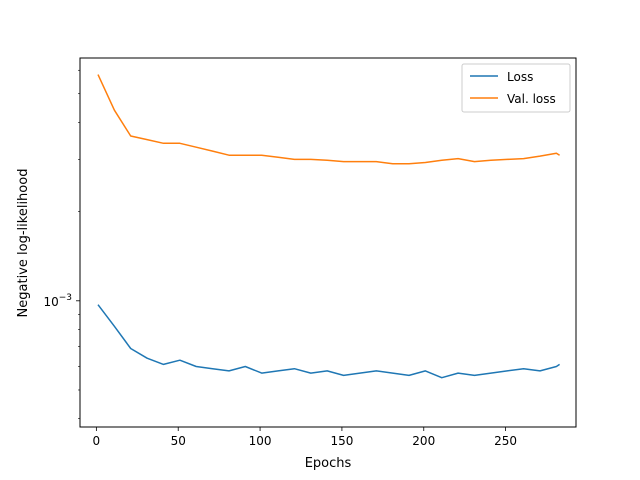 The image size is (640, 480). Describe the element at coordinates (341, 441) in the screenshot. I see `x-tick-label: 150` at that location.